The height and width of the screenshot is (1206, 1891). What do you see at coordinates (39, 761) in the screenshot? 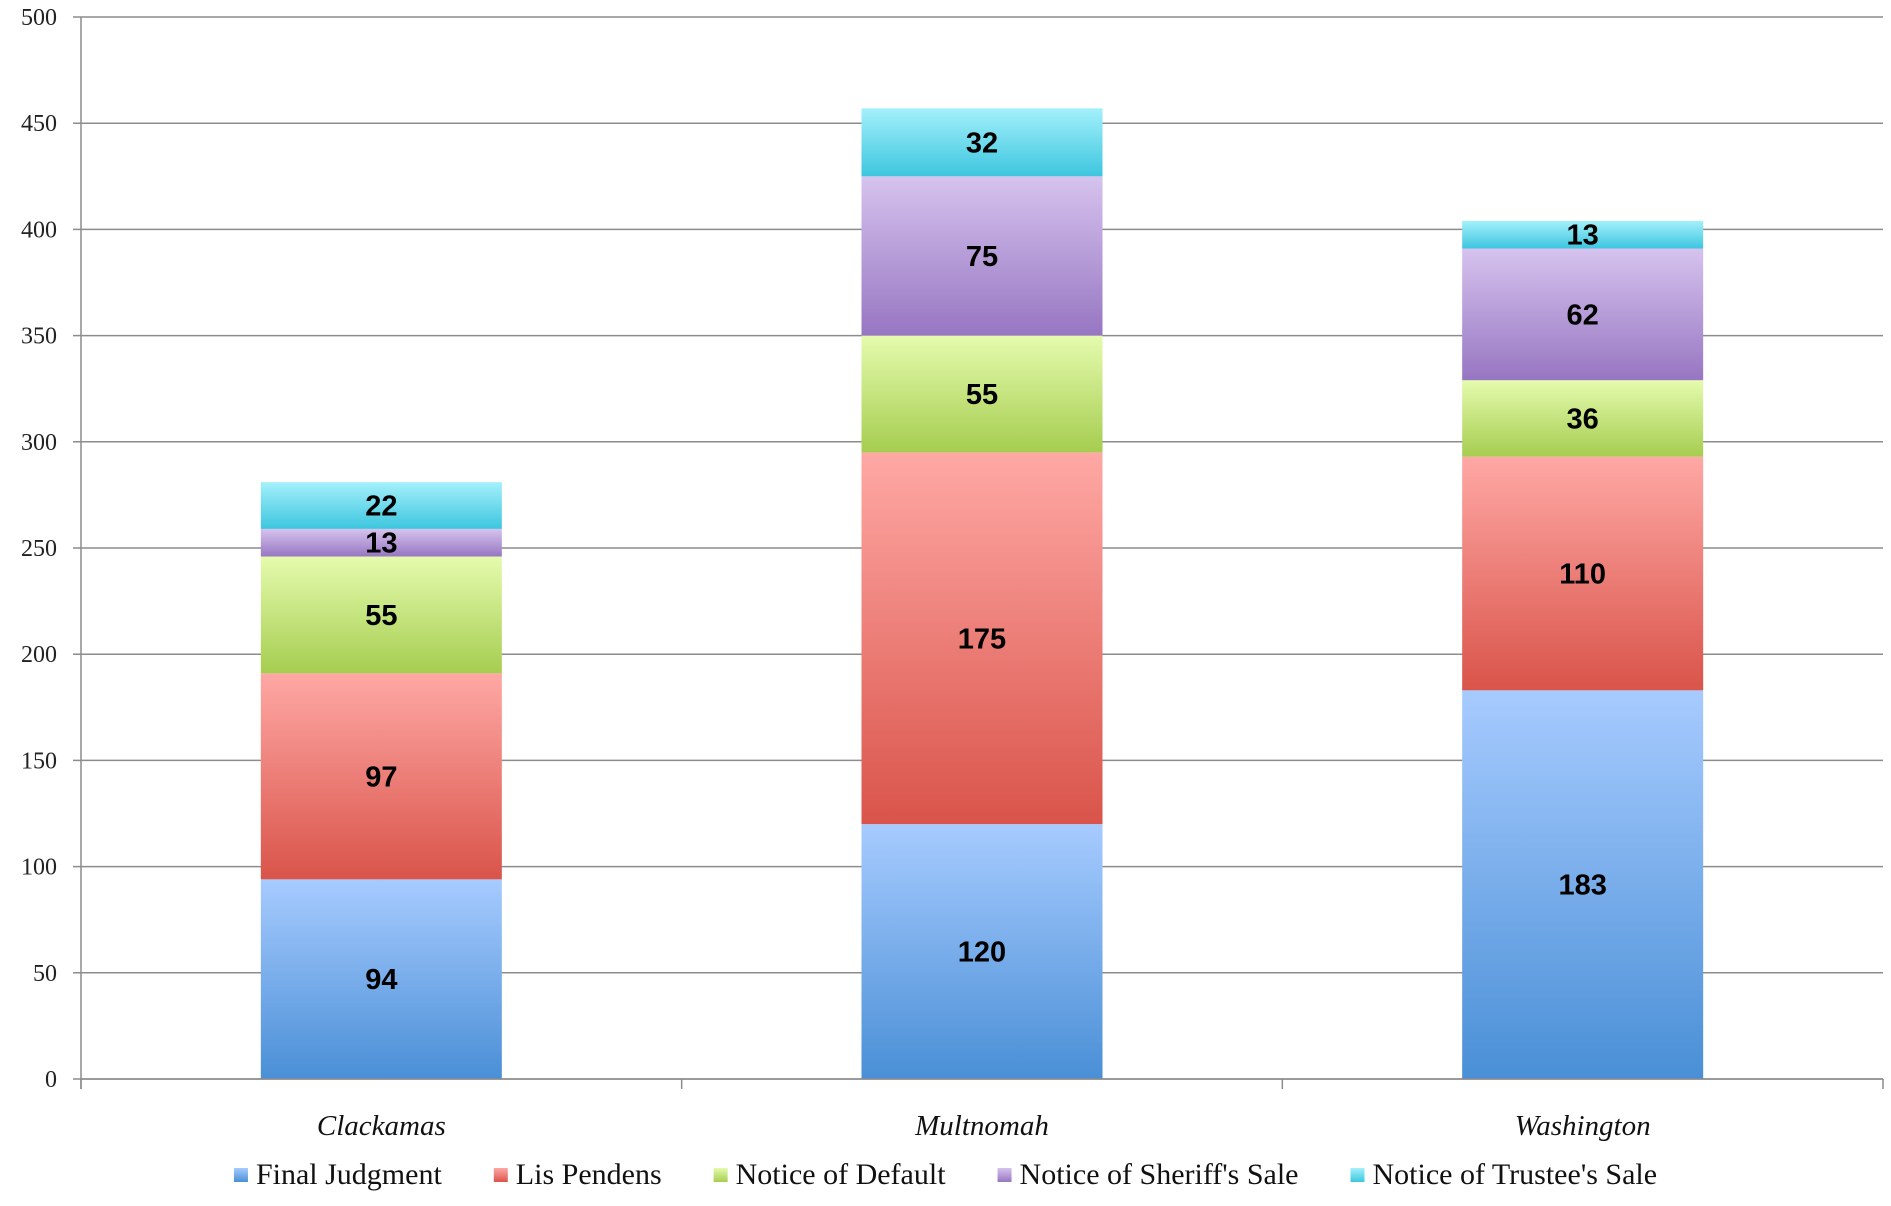
I see `y-tick-label-150: 150` at bounding box center [39, 761].